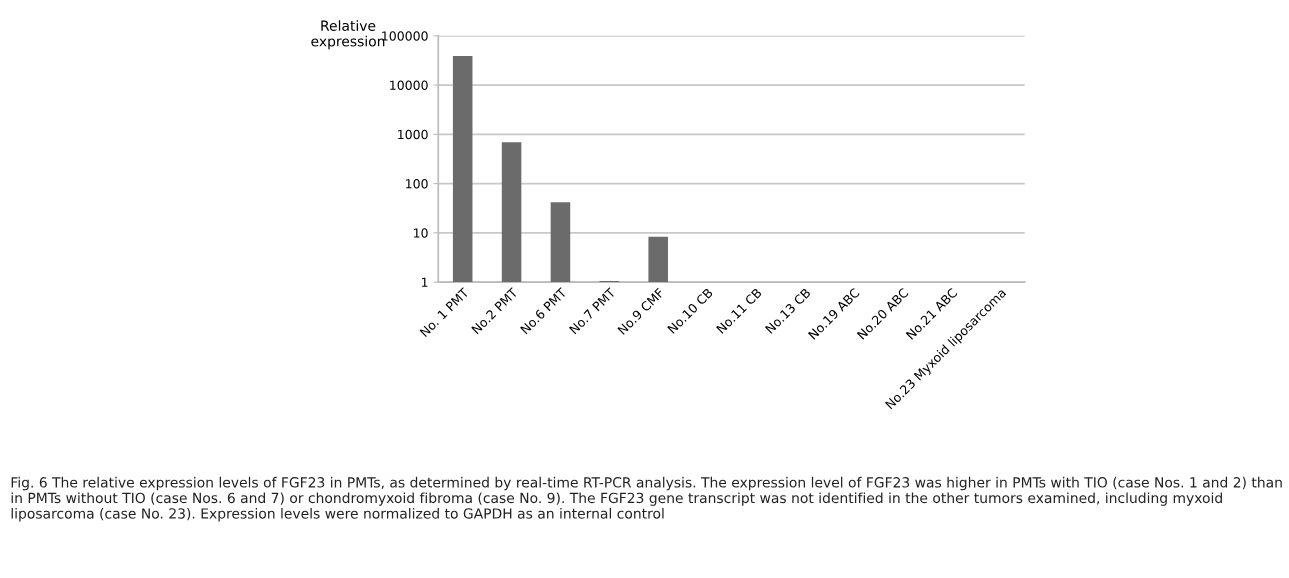 Image resolution: width=1289 pixels, height=578 pixels. Describe the element at coordinates (646, 499) in the screenshot. I see `caption: Fig. 6 The relative expression levels of FGF23 in PMTs, as determined by real-time RT-PCR analysis. The expression level of FGF23 was higher in PMTs with TIO (case Nos. 1 and 2) than in PMTs without TIO (case Nos. 6 and 7) or chondromyxoid fibroma (case No. 9). The FGF23 gene transcript was not identified in the other tumors examined, including myxoid liposarcoma (case No. 23). Expression levels were normalized to GAPDH as an internal control` at that location.